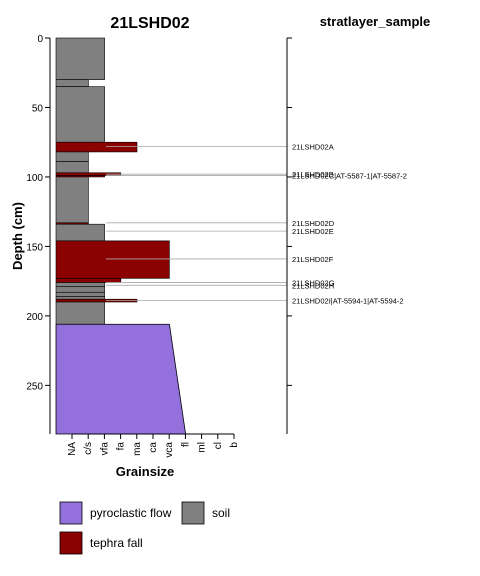 This screenshot has width=480, height=576. I want to click on x-tick-label: fa, so click(121, 446).